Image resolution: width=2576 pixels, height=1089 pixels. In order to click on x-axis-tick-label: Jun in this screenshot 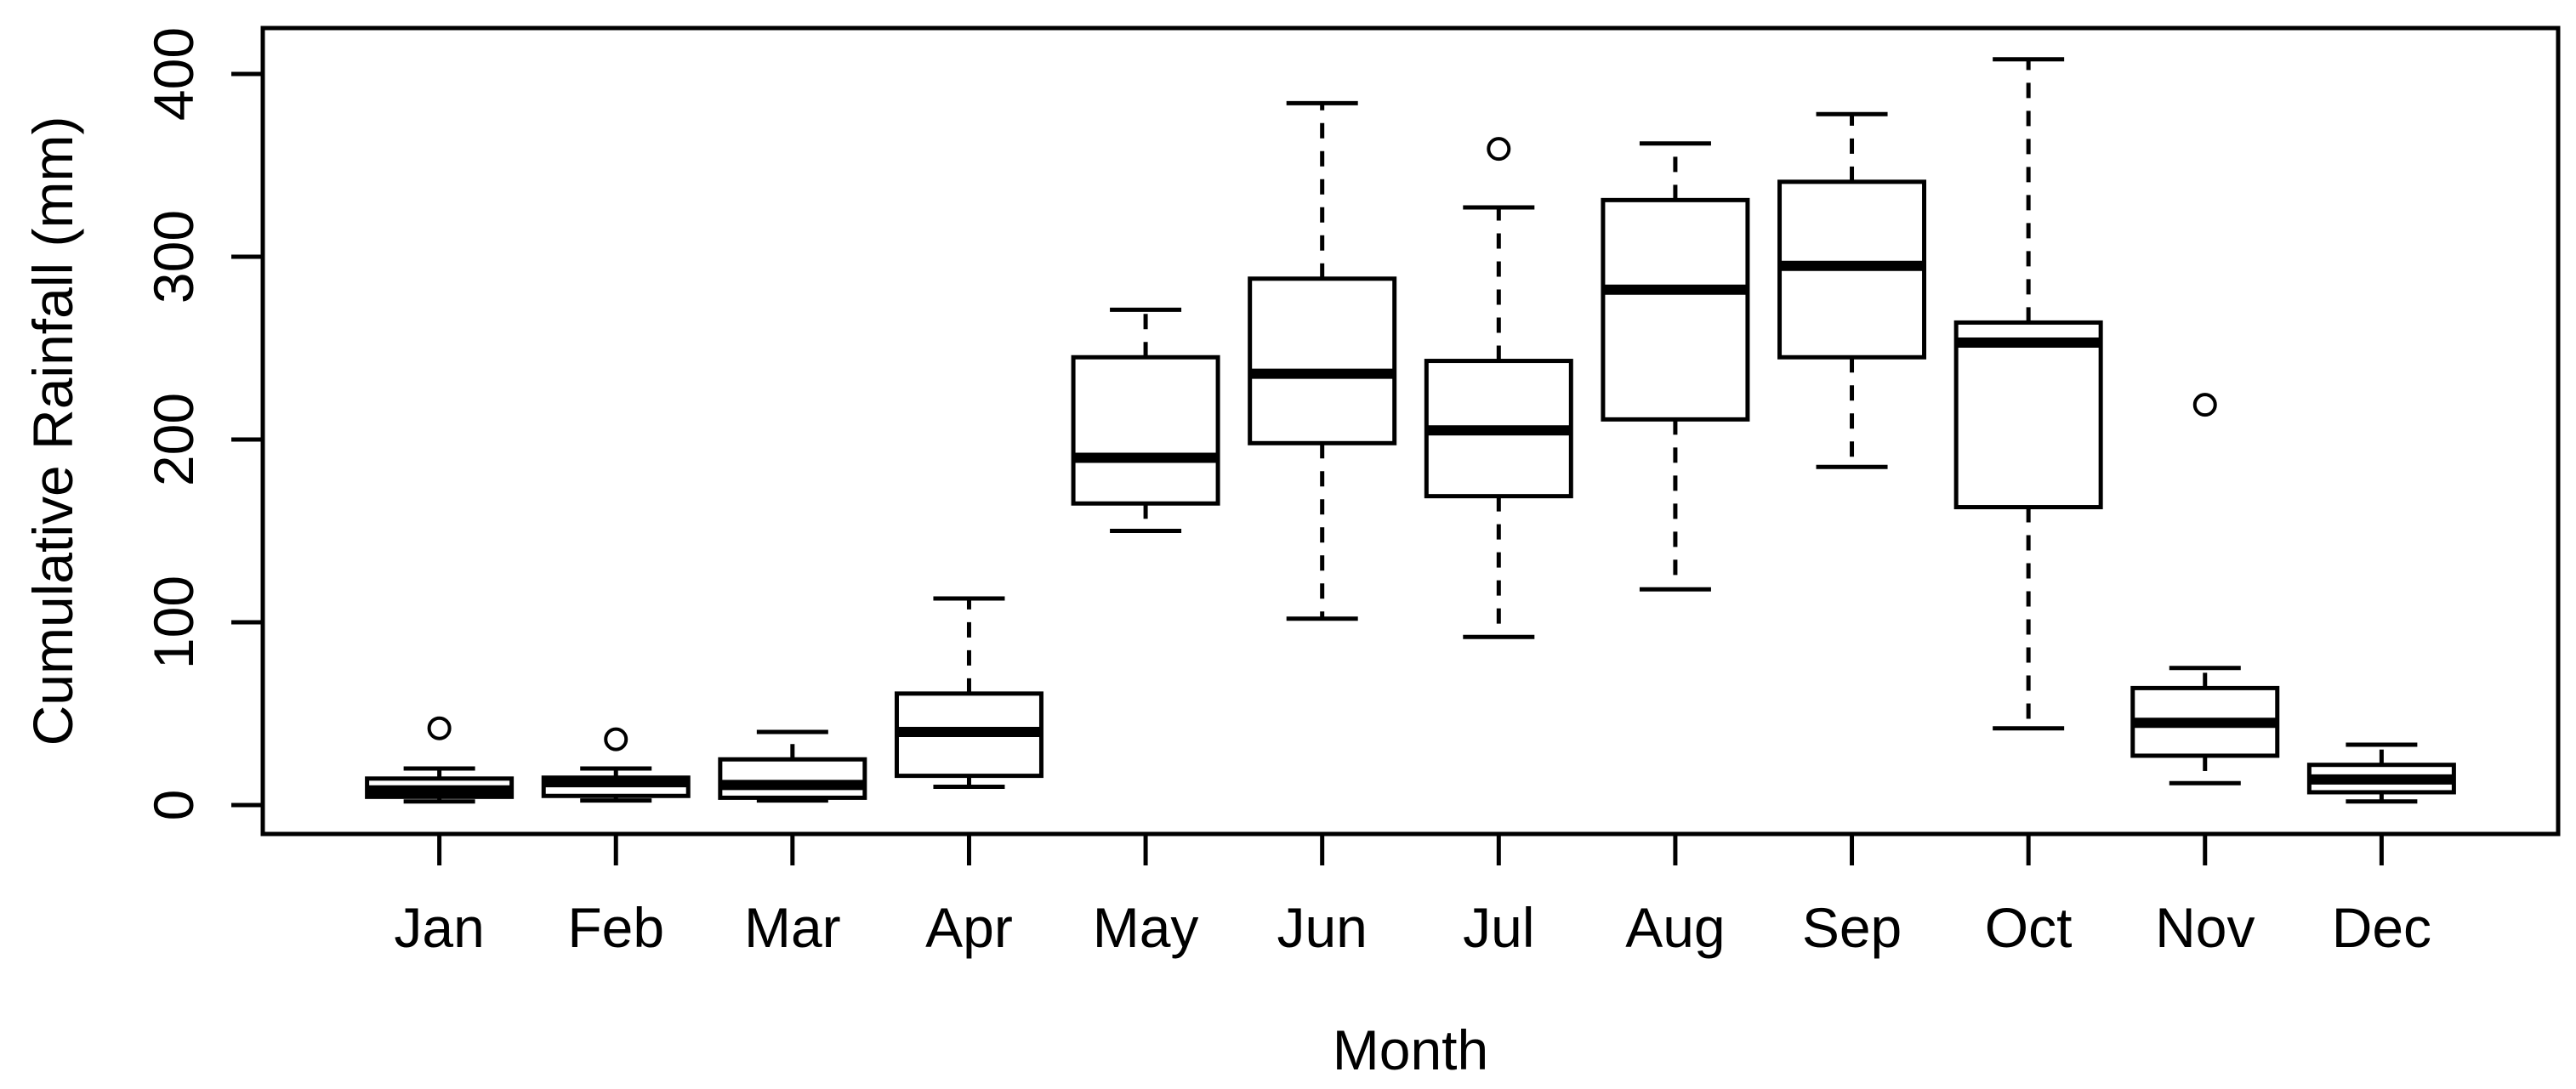, I will do `click(1322, 927)`.